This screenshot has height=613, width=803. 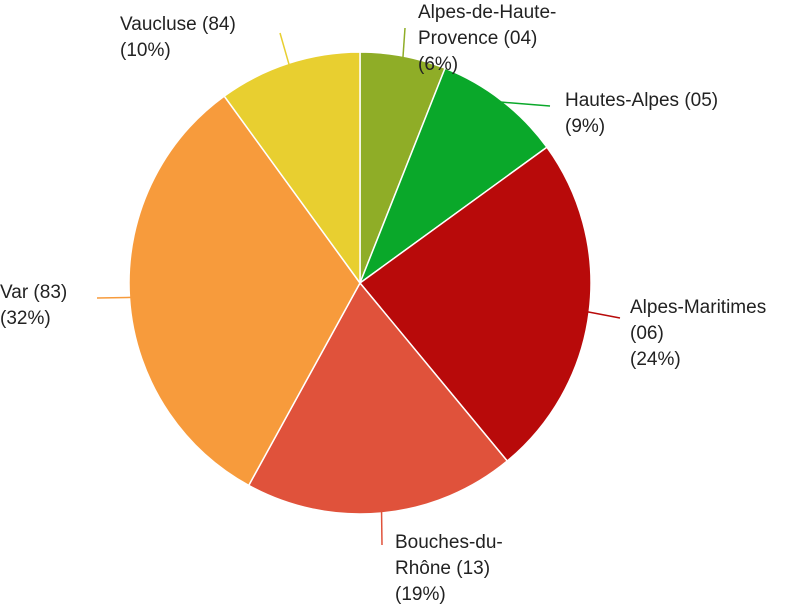 What do you see at coordinates (698, 320) in the screenshot?
I see `category-label: Alpes-Maritimes (06)` at bounding box center [698, 320].